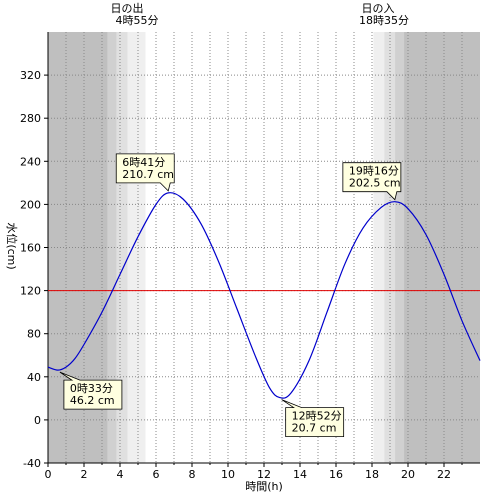 Image resolution: width=496 pixels, height=496 pixels. I want to click on sunset-time: 18時35分, so click(384, 20).